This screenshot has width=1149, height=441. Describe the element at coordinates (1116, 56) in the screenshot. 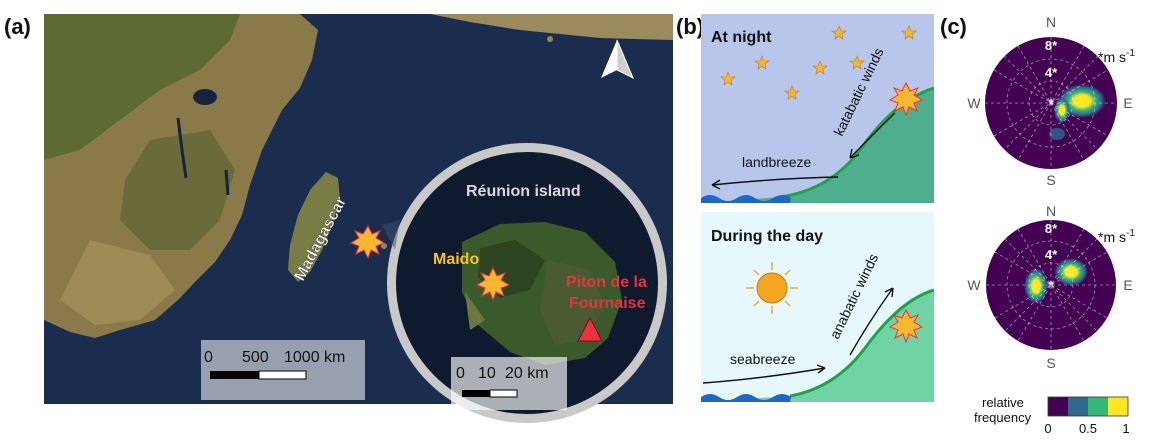

I see `polar-night-unit: *m s-1` at that location.